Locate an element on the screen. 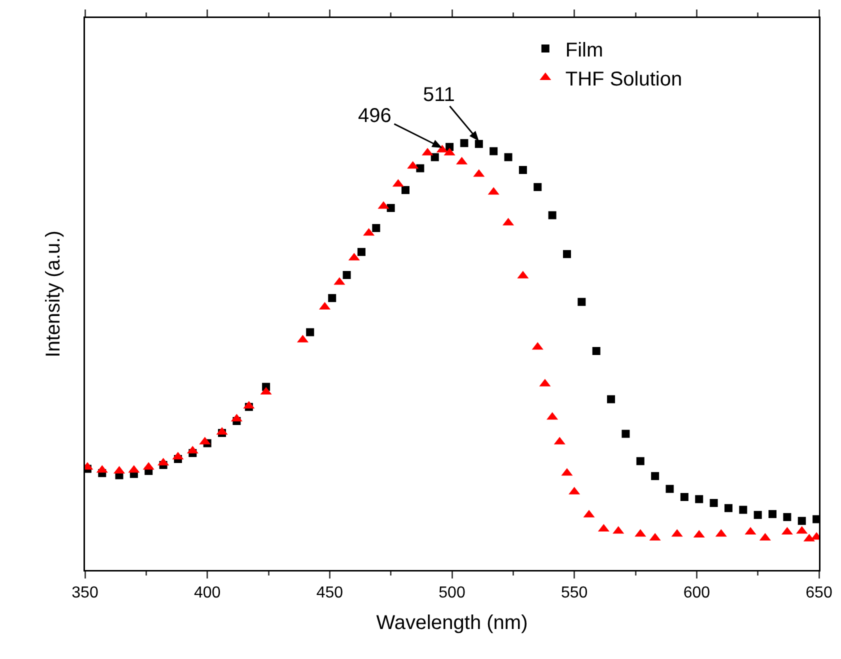  x-tick-label: 650 is located at coordinates (819, 593).